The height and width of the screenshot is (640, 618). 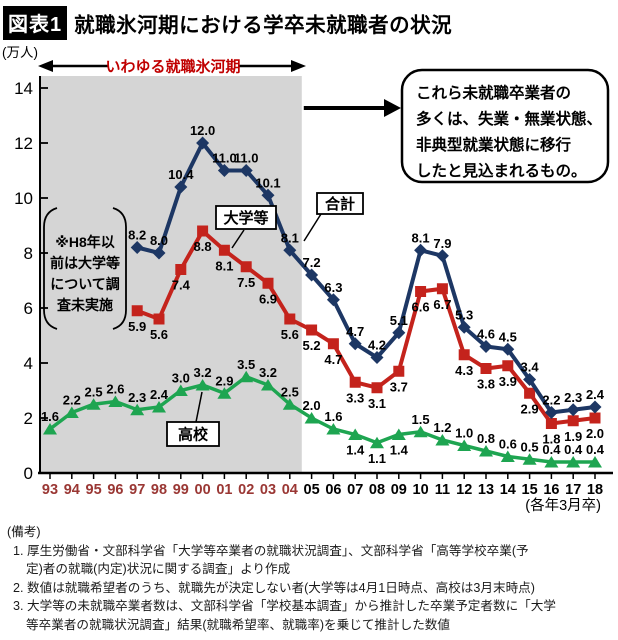 I want to click on data-label-university: 3.3, so click(x=355, y=397).